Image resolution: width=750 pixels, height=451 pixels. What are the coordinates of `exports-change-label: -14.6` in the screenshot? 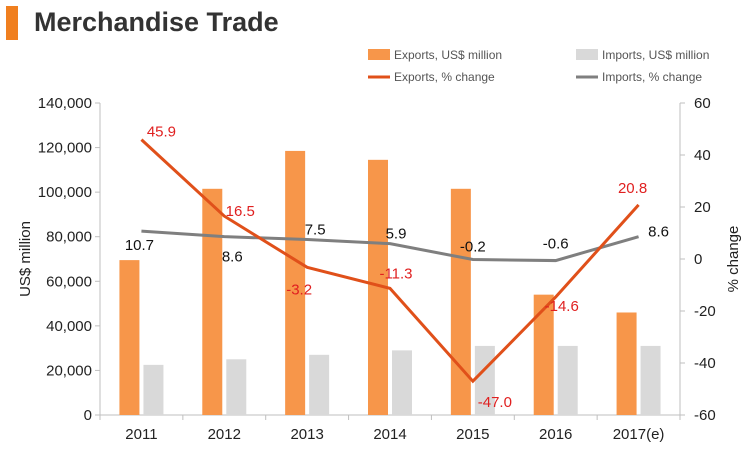 It's located at (562, 306).